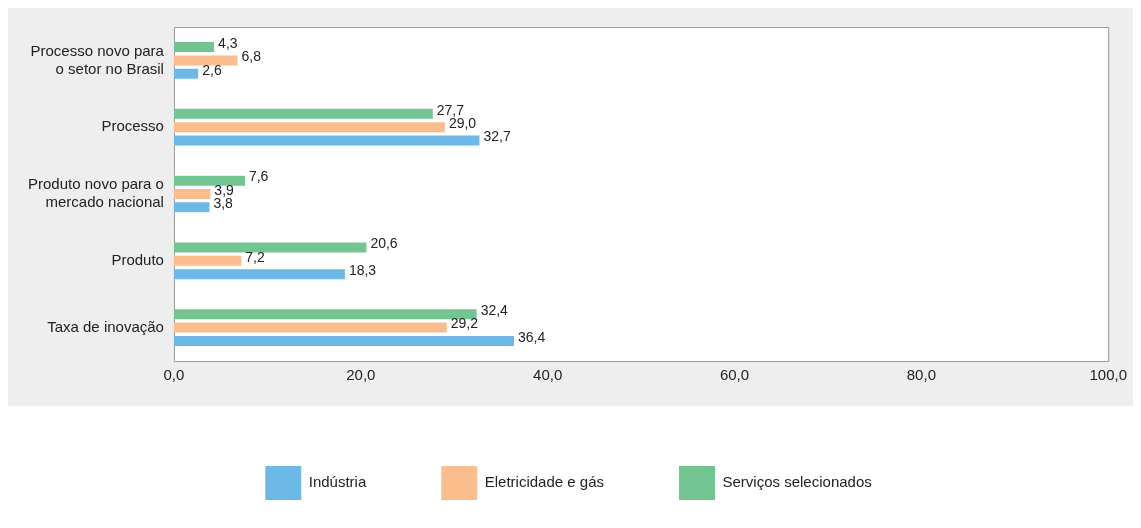  Describe the element at coordinates (97, 59) in the screenshot. I see `y-tick-label: Processo novo para o setor no Brasil` at that location.